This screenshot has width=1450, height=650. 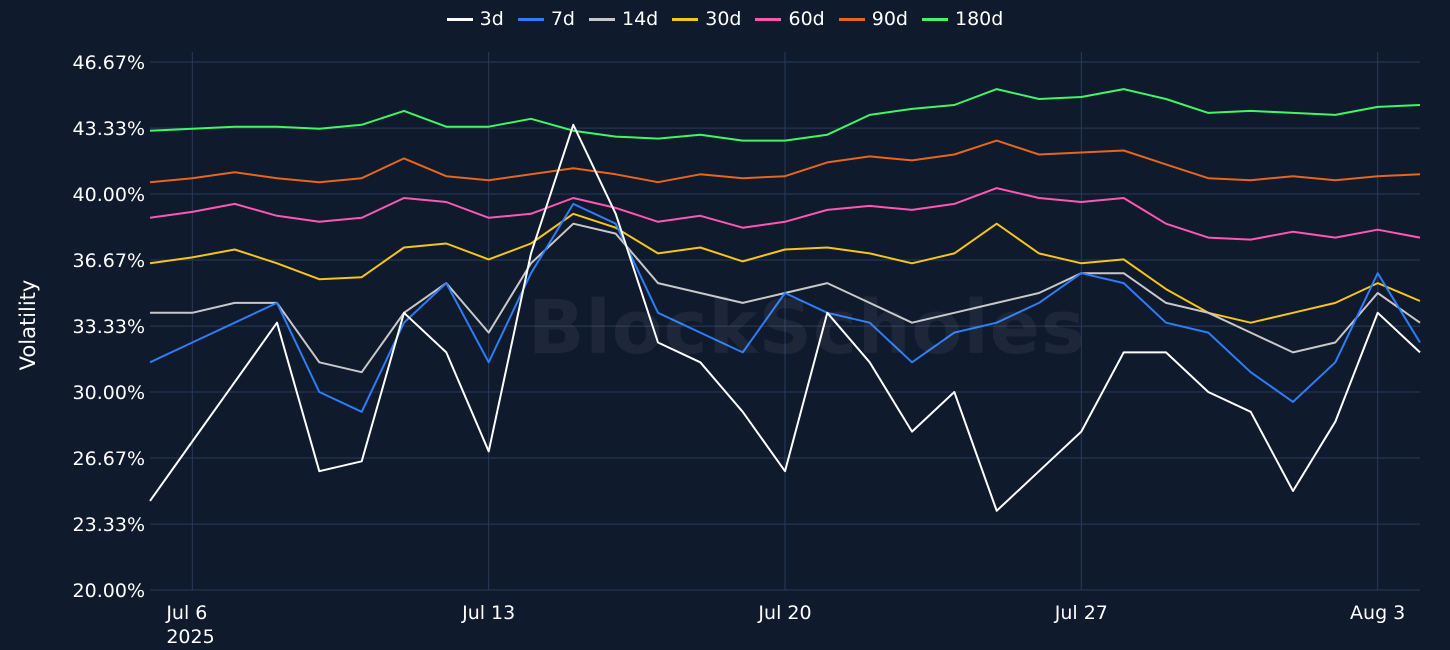 What do you see at coordinates (491, 19) in the screenshot?
I see `legend-label: 3d` at bounding box center [491, 19].